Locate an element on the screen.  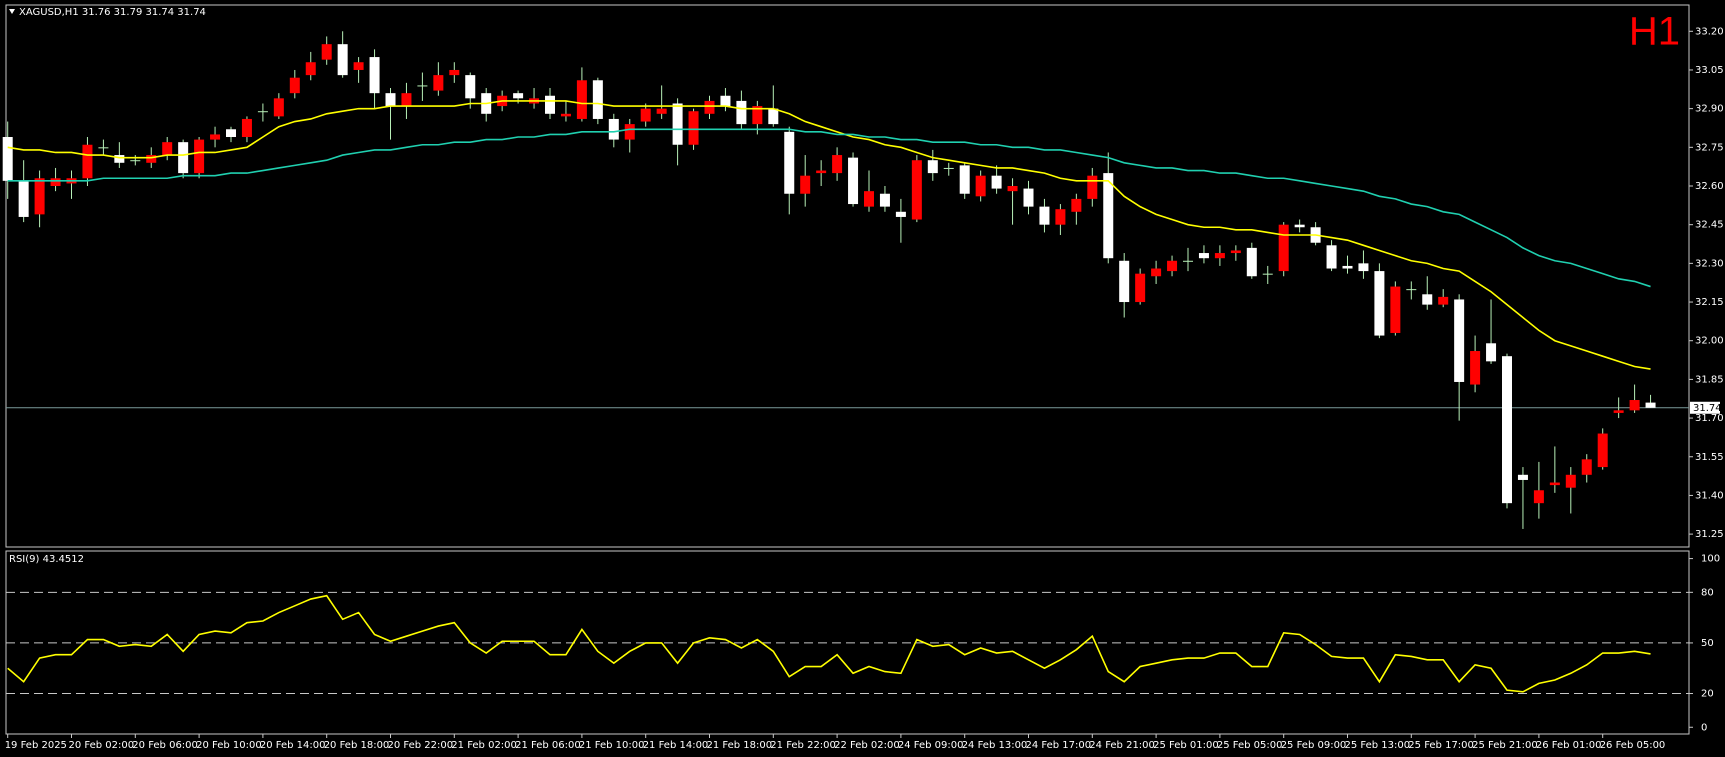
symbol-menu-arrow is located at coordinates (12, 11).